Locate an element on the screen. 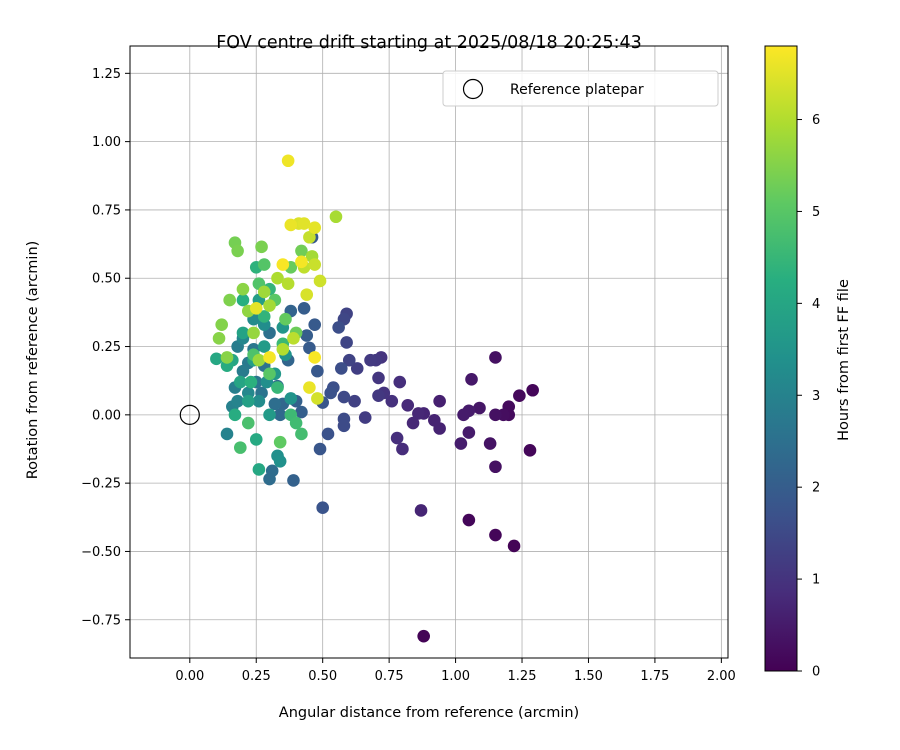 Image resolution: width=900 pixels, height=750 pixels. y-tick-label: −0.25 is located at coordinates (101, 484).